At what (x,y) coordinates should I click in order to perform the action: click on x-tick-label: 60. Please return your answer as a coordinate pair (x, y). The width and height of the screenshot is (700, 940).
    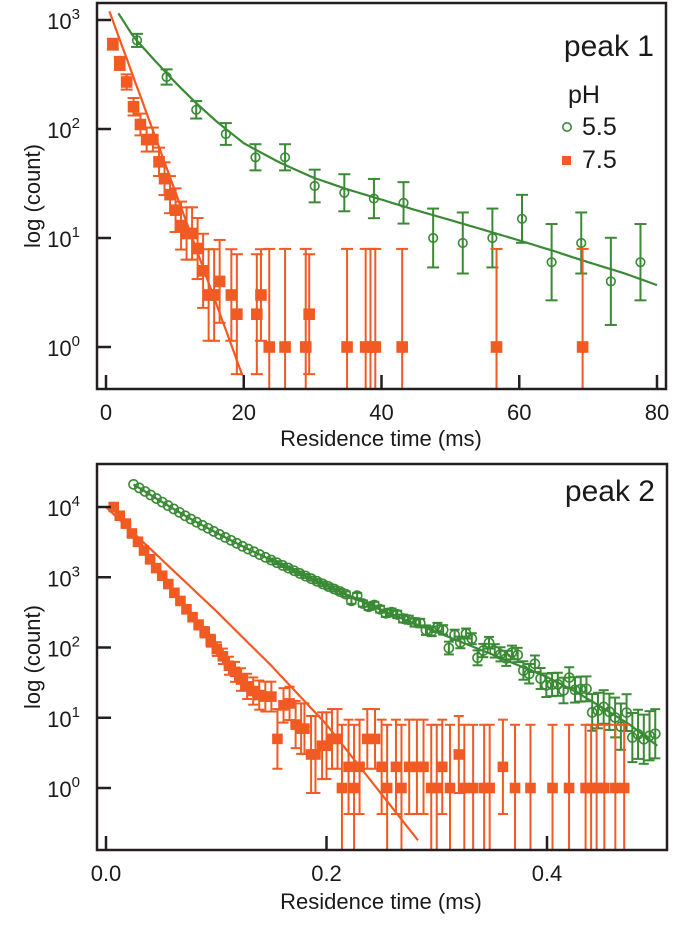
    Looking at the image, I should click on (519, 412).